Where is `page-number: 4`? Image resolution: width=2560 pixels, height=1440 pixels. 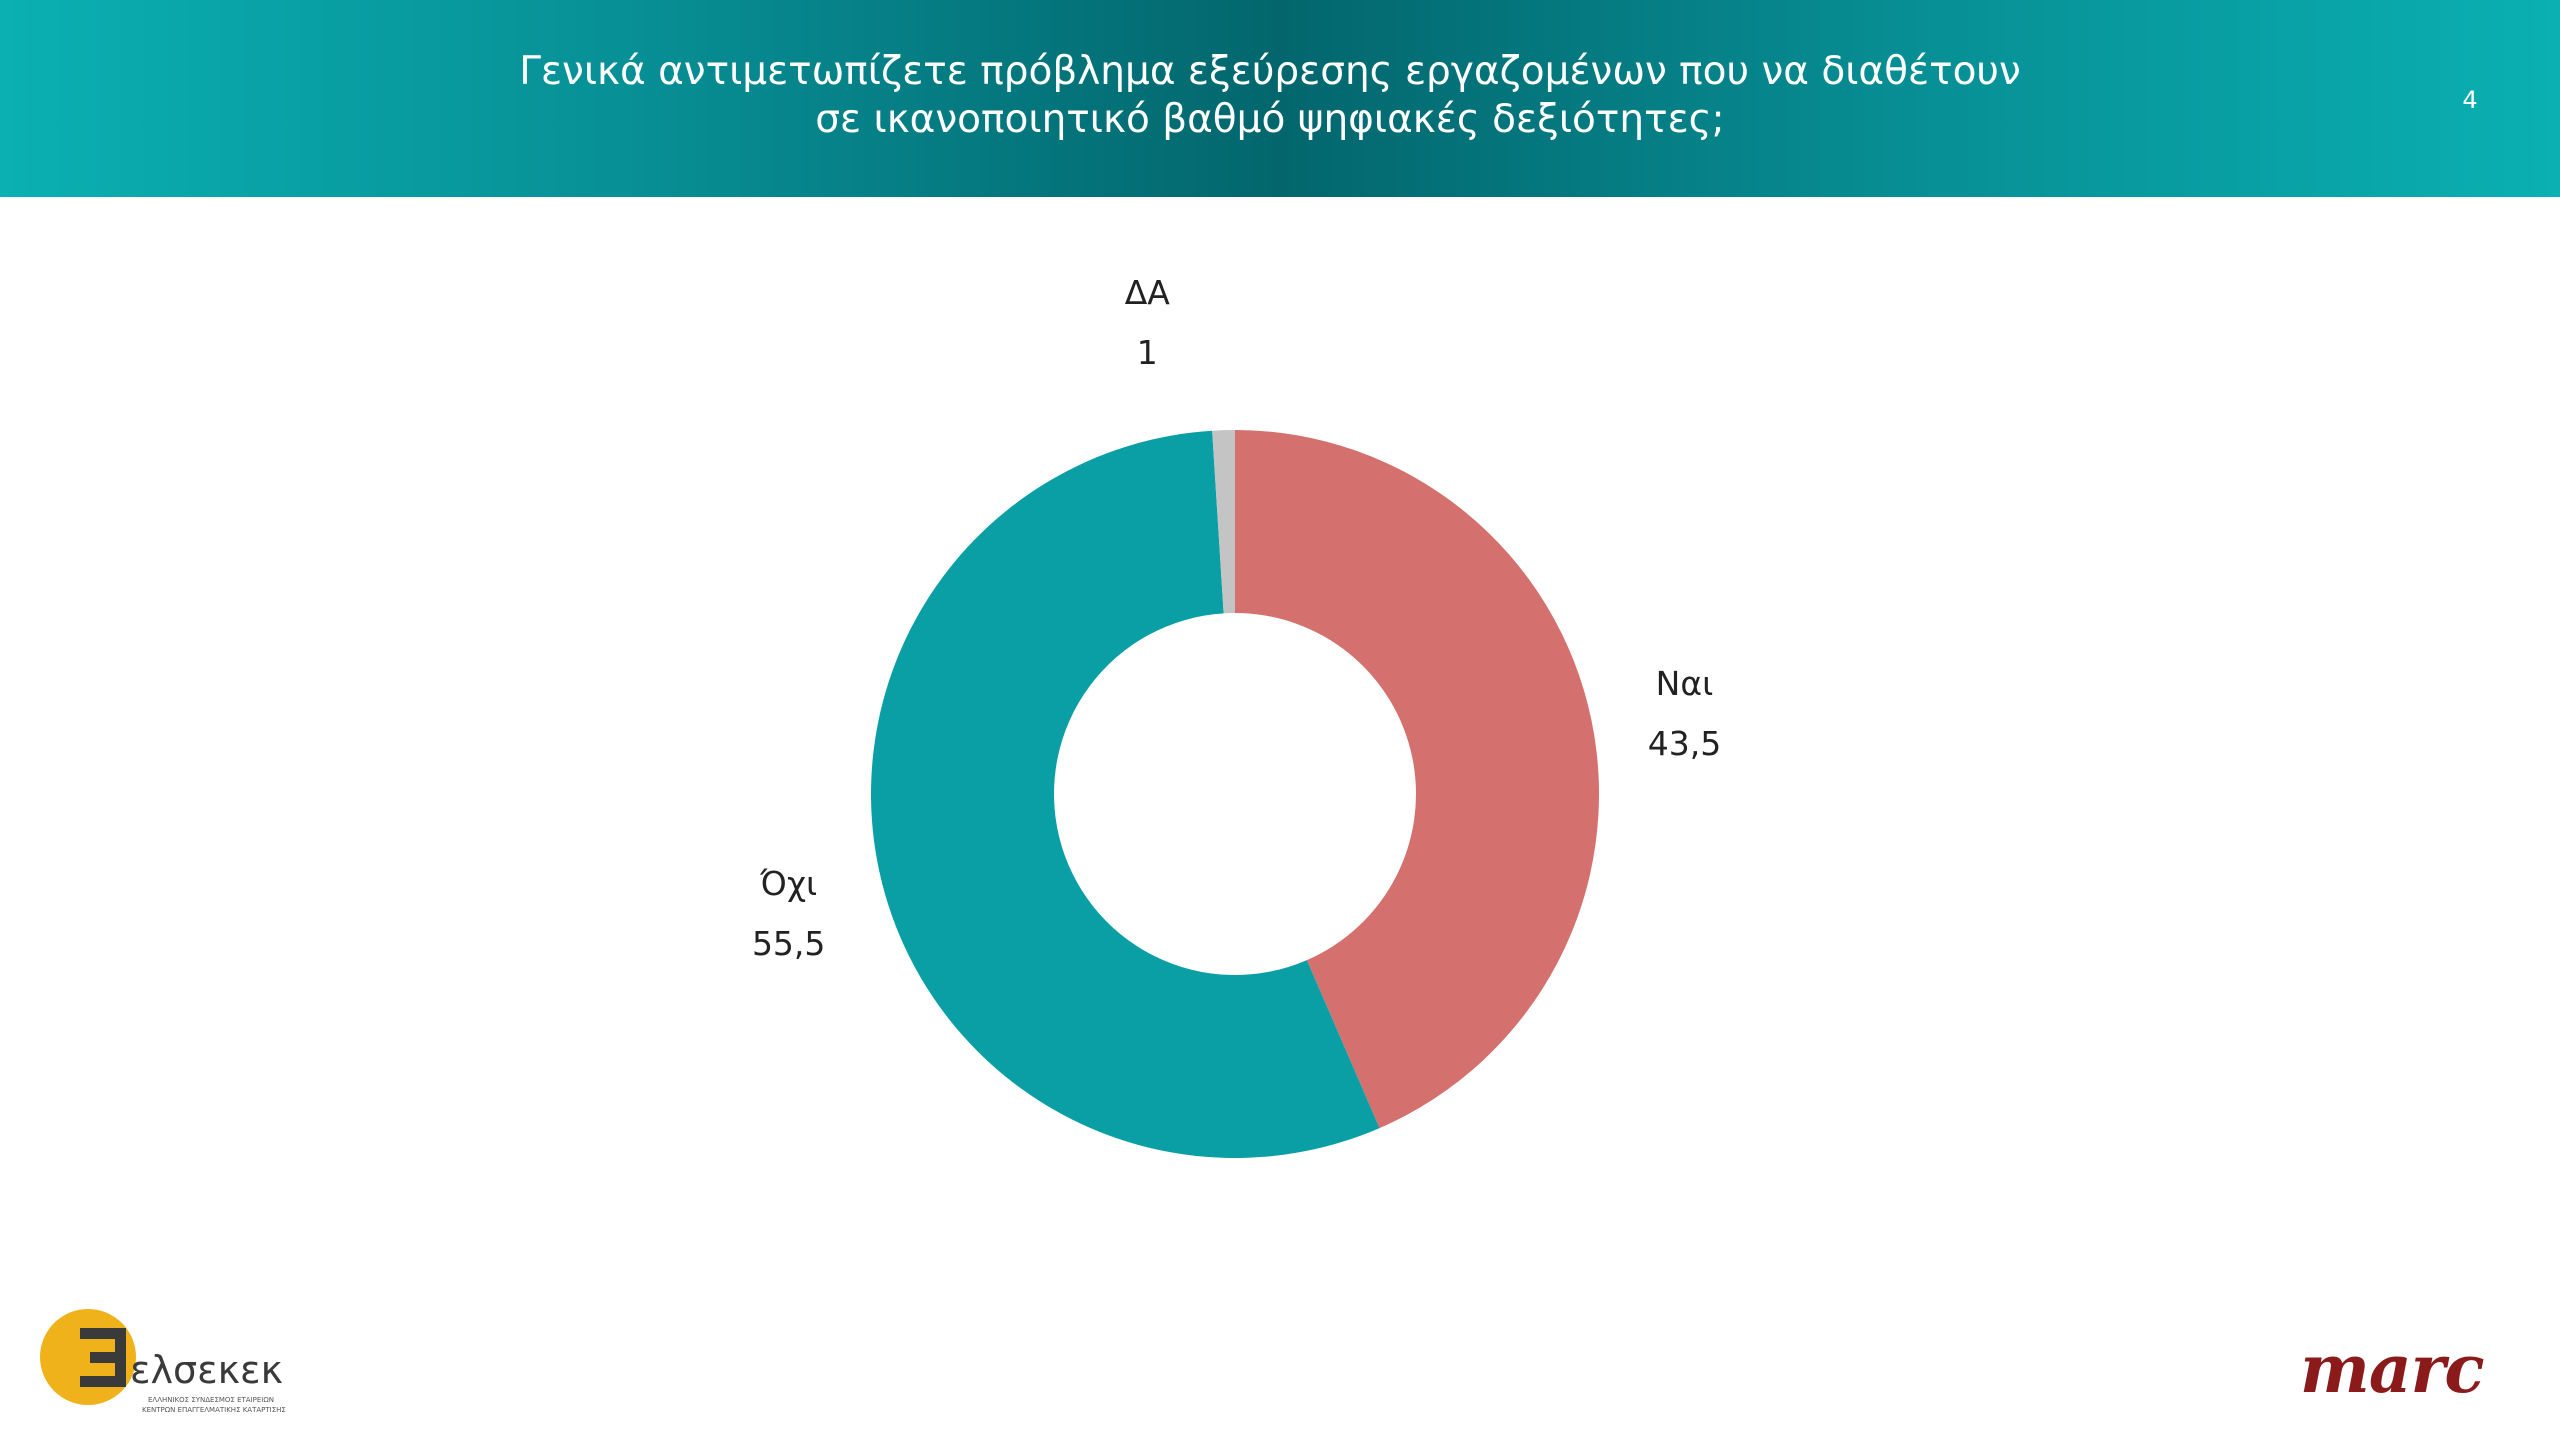
page-number: 4 is located at coordinates (2470, 100).